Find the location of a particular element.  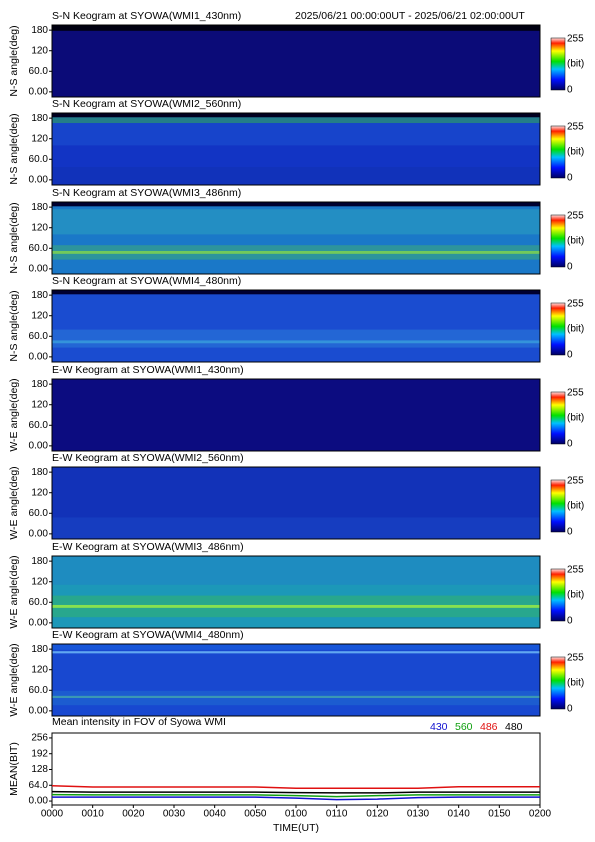

x-tick-label: 0010 is located at coordinates (93, 814).